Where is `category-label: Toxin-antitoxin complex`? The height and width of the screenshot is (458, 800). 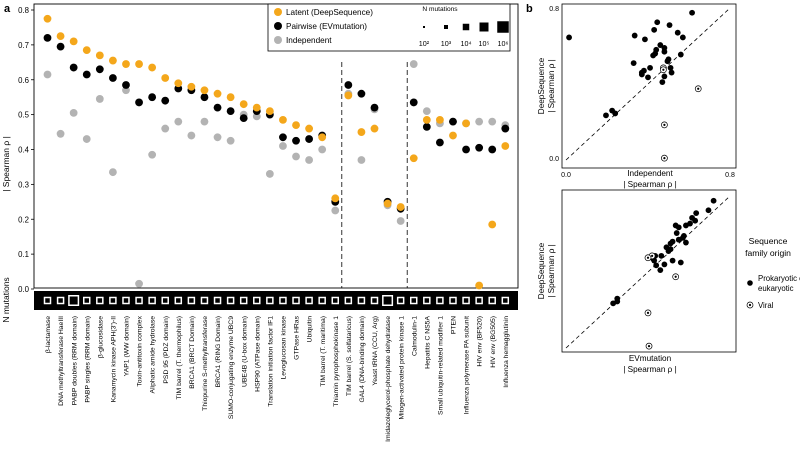
category-label: Toxin-antitoxin complex is located at coordinates (140, 350).